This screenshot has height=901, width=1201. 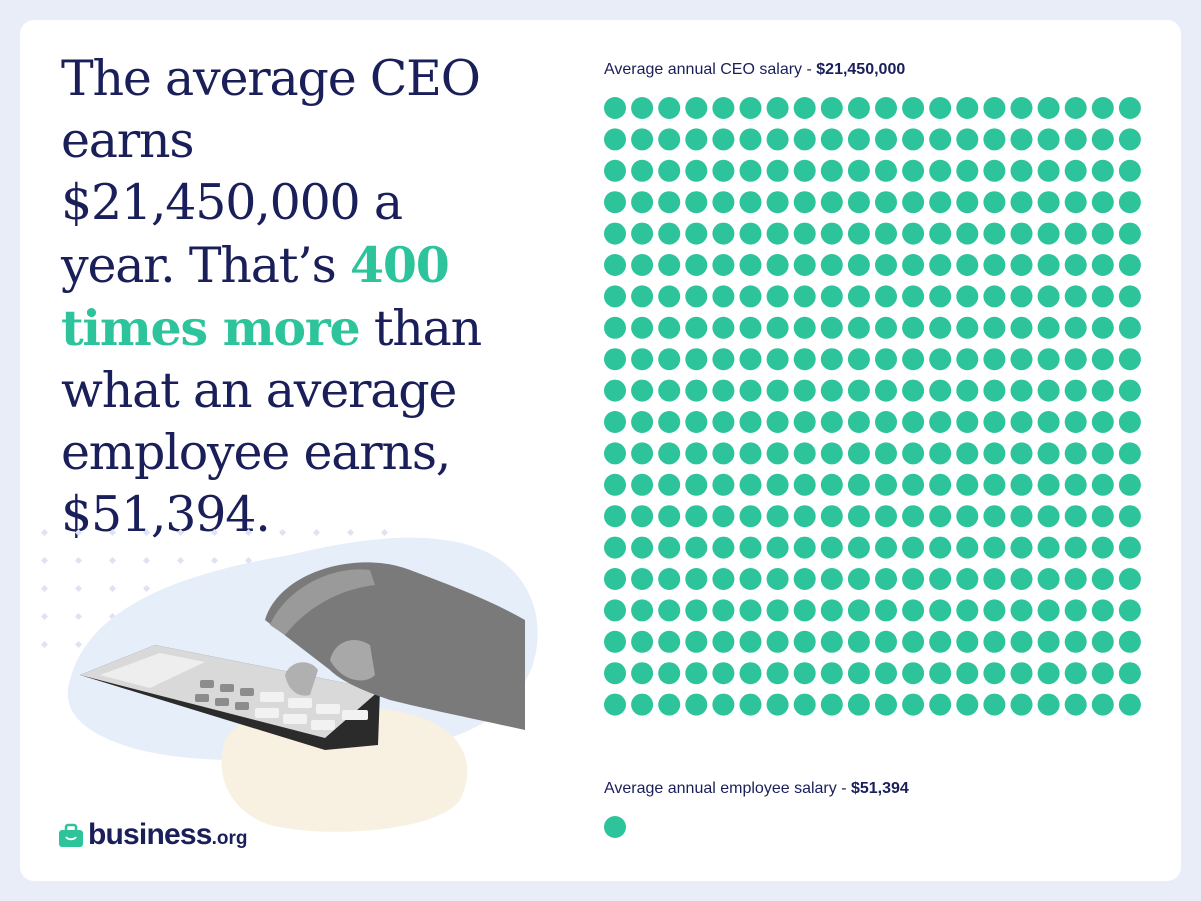 I want to click on employee-salary-value: $51,394, so click(x=879, y=788).